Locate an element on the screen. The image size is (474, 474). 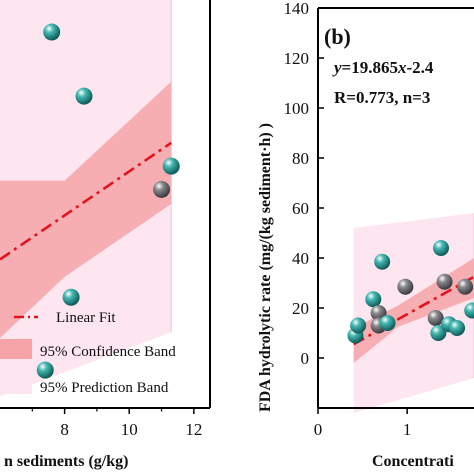
legend-linear-fit-label: Linear Fit is located at coordinates (86, 318).